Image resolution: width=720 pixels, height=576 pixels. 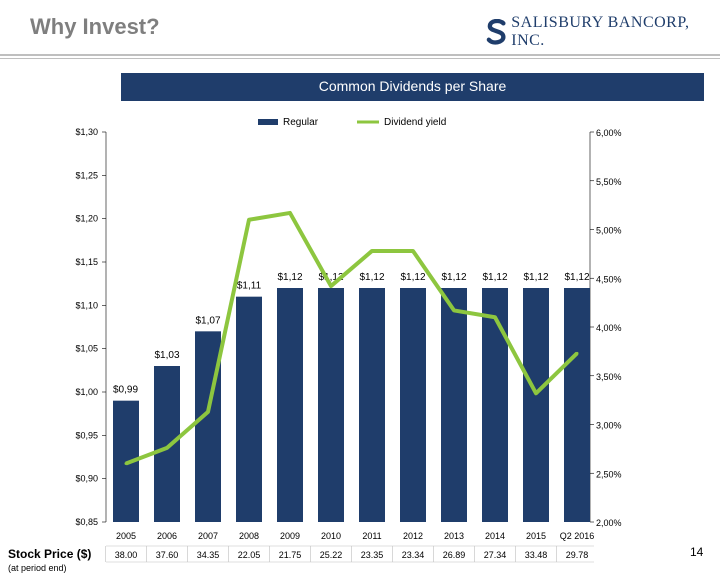 I want to click on bar-data-label: $0,99, so click(x=125, y=390).